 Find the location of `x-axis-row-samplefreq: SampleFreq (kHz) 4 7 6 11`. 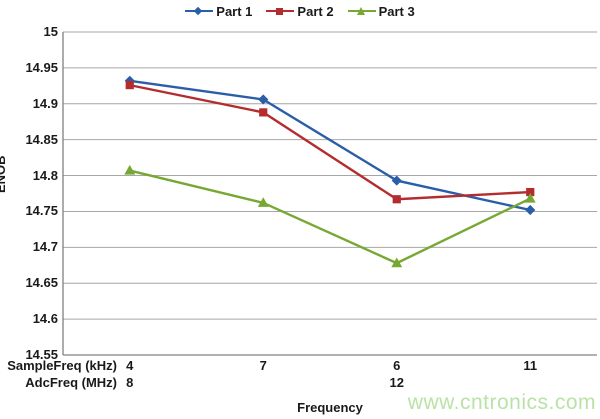

x-axis-row-samplefreq: SampleFreq (kHz) 4 7 6 11 is located at coordinates (300, 366).